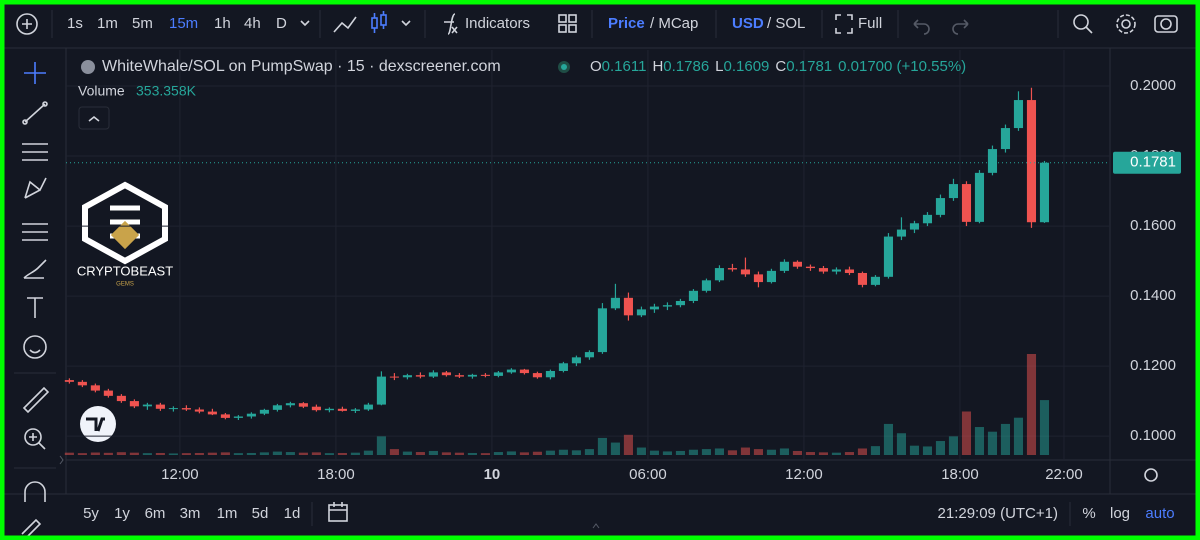 The height and width of the screenshot is (540, 1200). I want to click on x-tick-label: 18:00, so click(960, 474).